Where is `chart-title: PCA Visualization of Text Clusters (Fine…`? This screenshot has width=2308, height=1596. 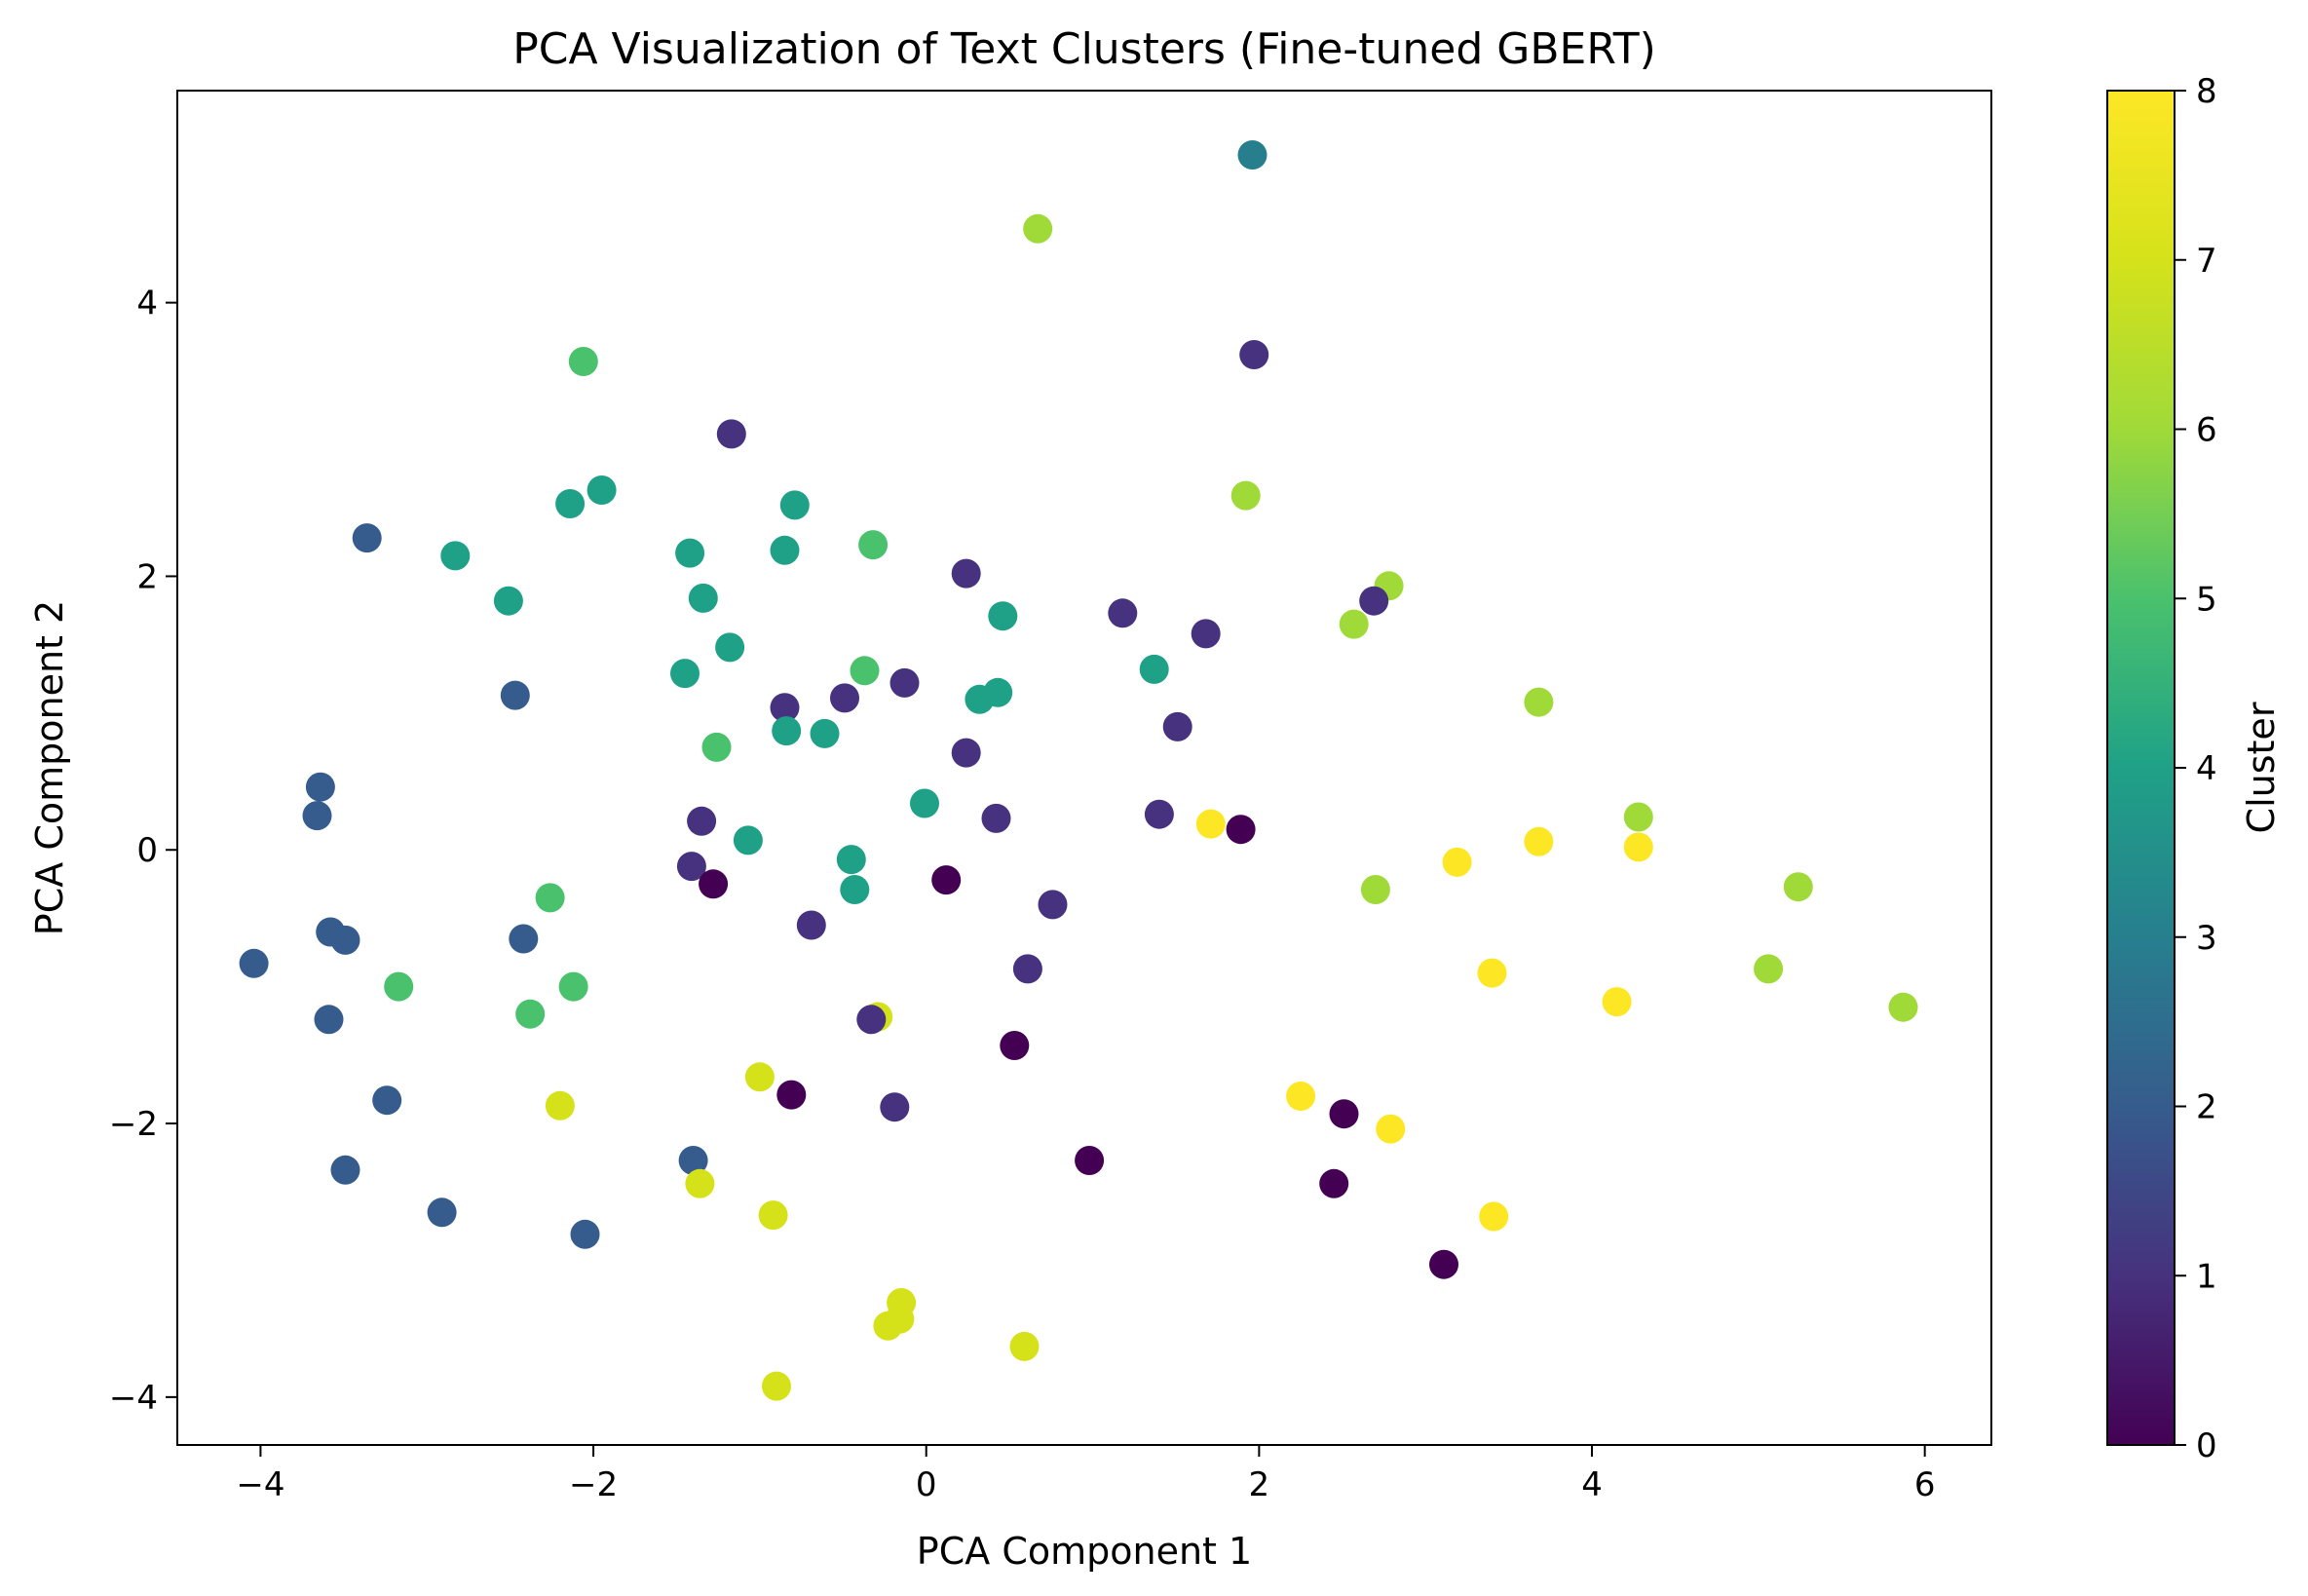 chart-title: PCA Visualization of Text Clusters (Fine… is located at coordinates (1084, 49).